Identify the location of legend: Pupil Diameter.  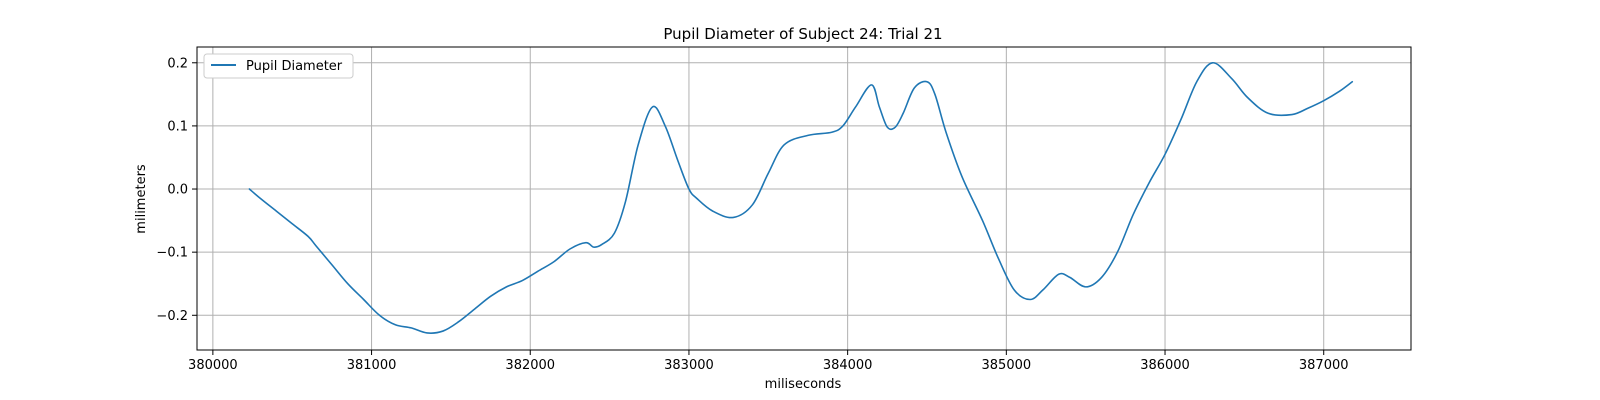
(278, 66).